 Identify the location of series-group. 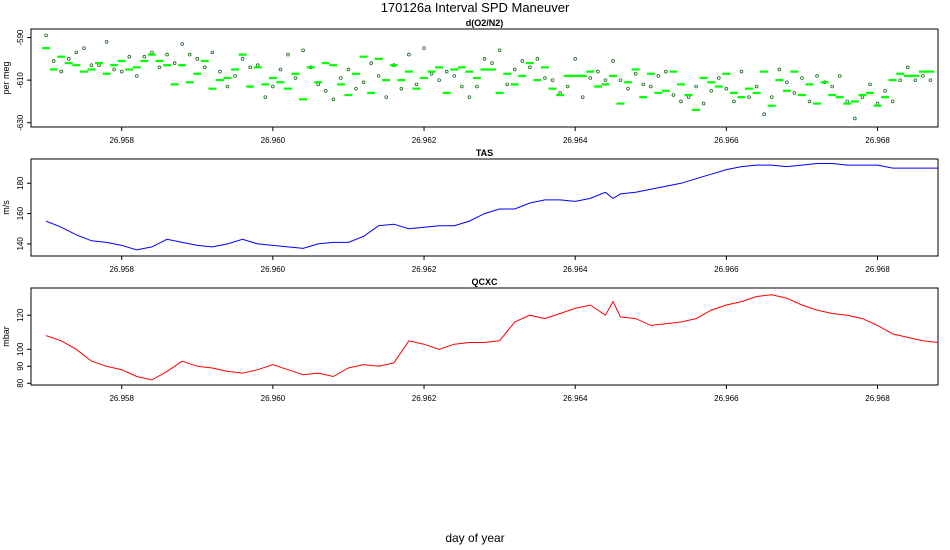
(488, 79).